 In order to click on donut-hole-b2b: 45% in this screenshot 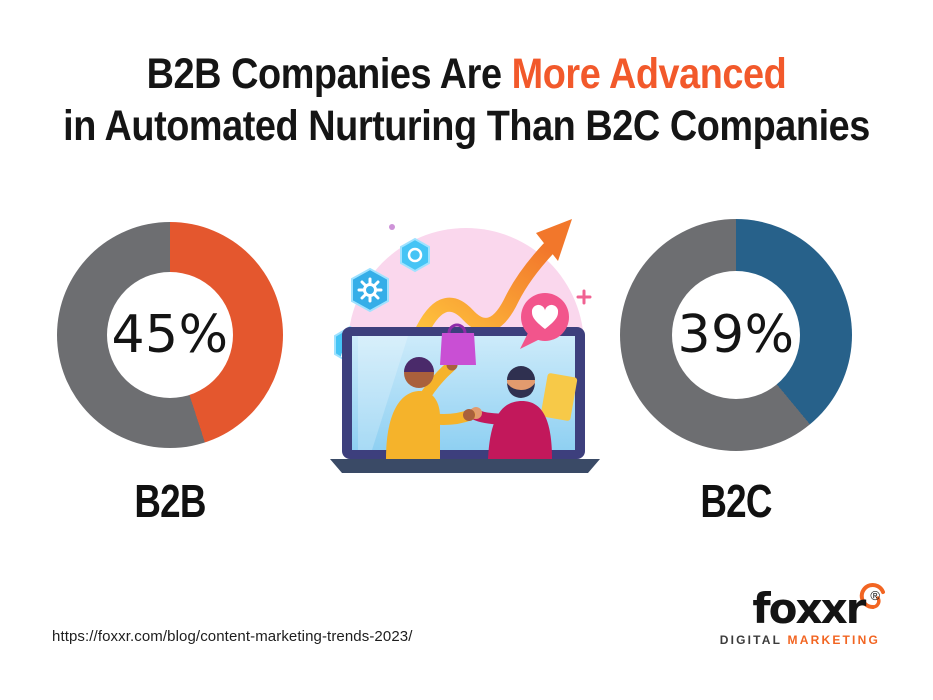, I will do `click(170, 335)`.